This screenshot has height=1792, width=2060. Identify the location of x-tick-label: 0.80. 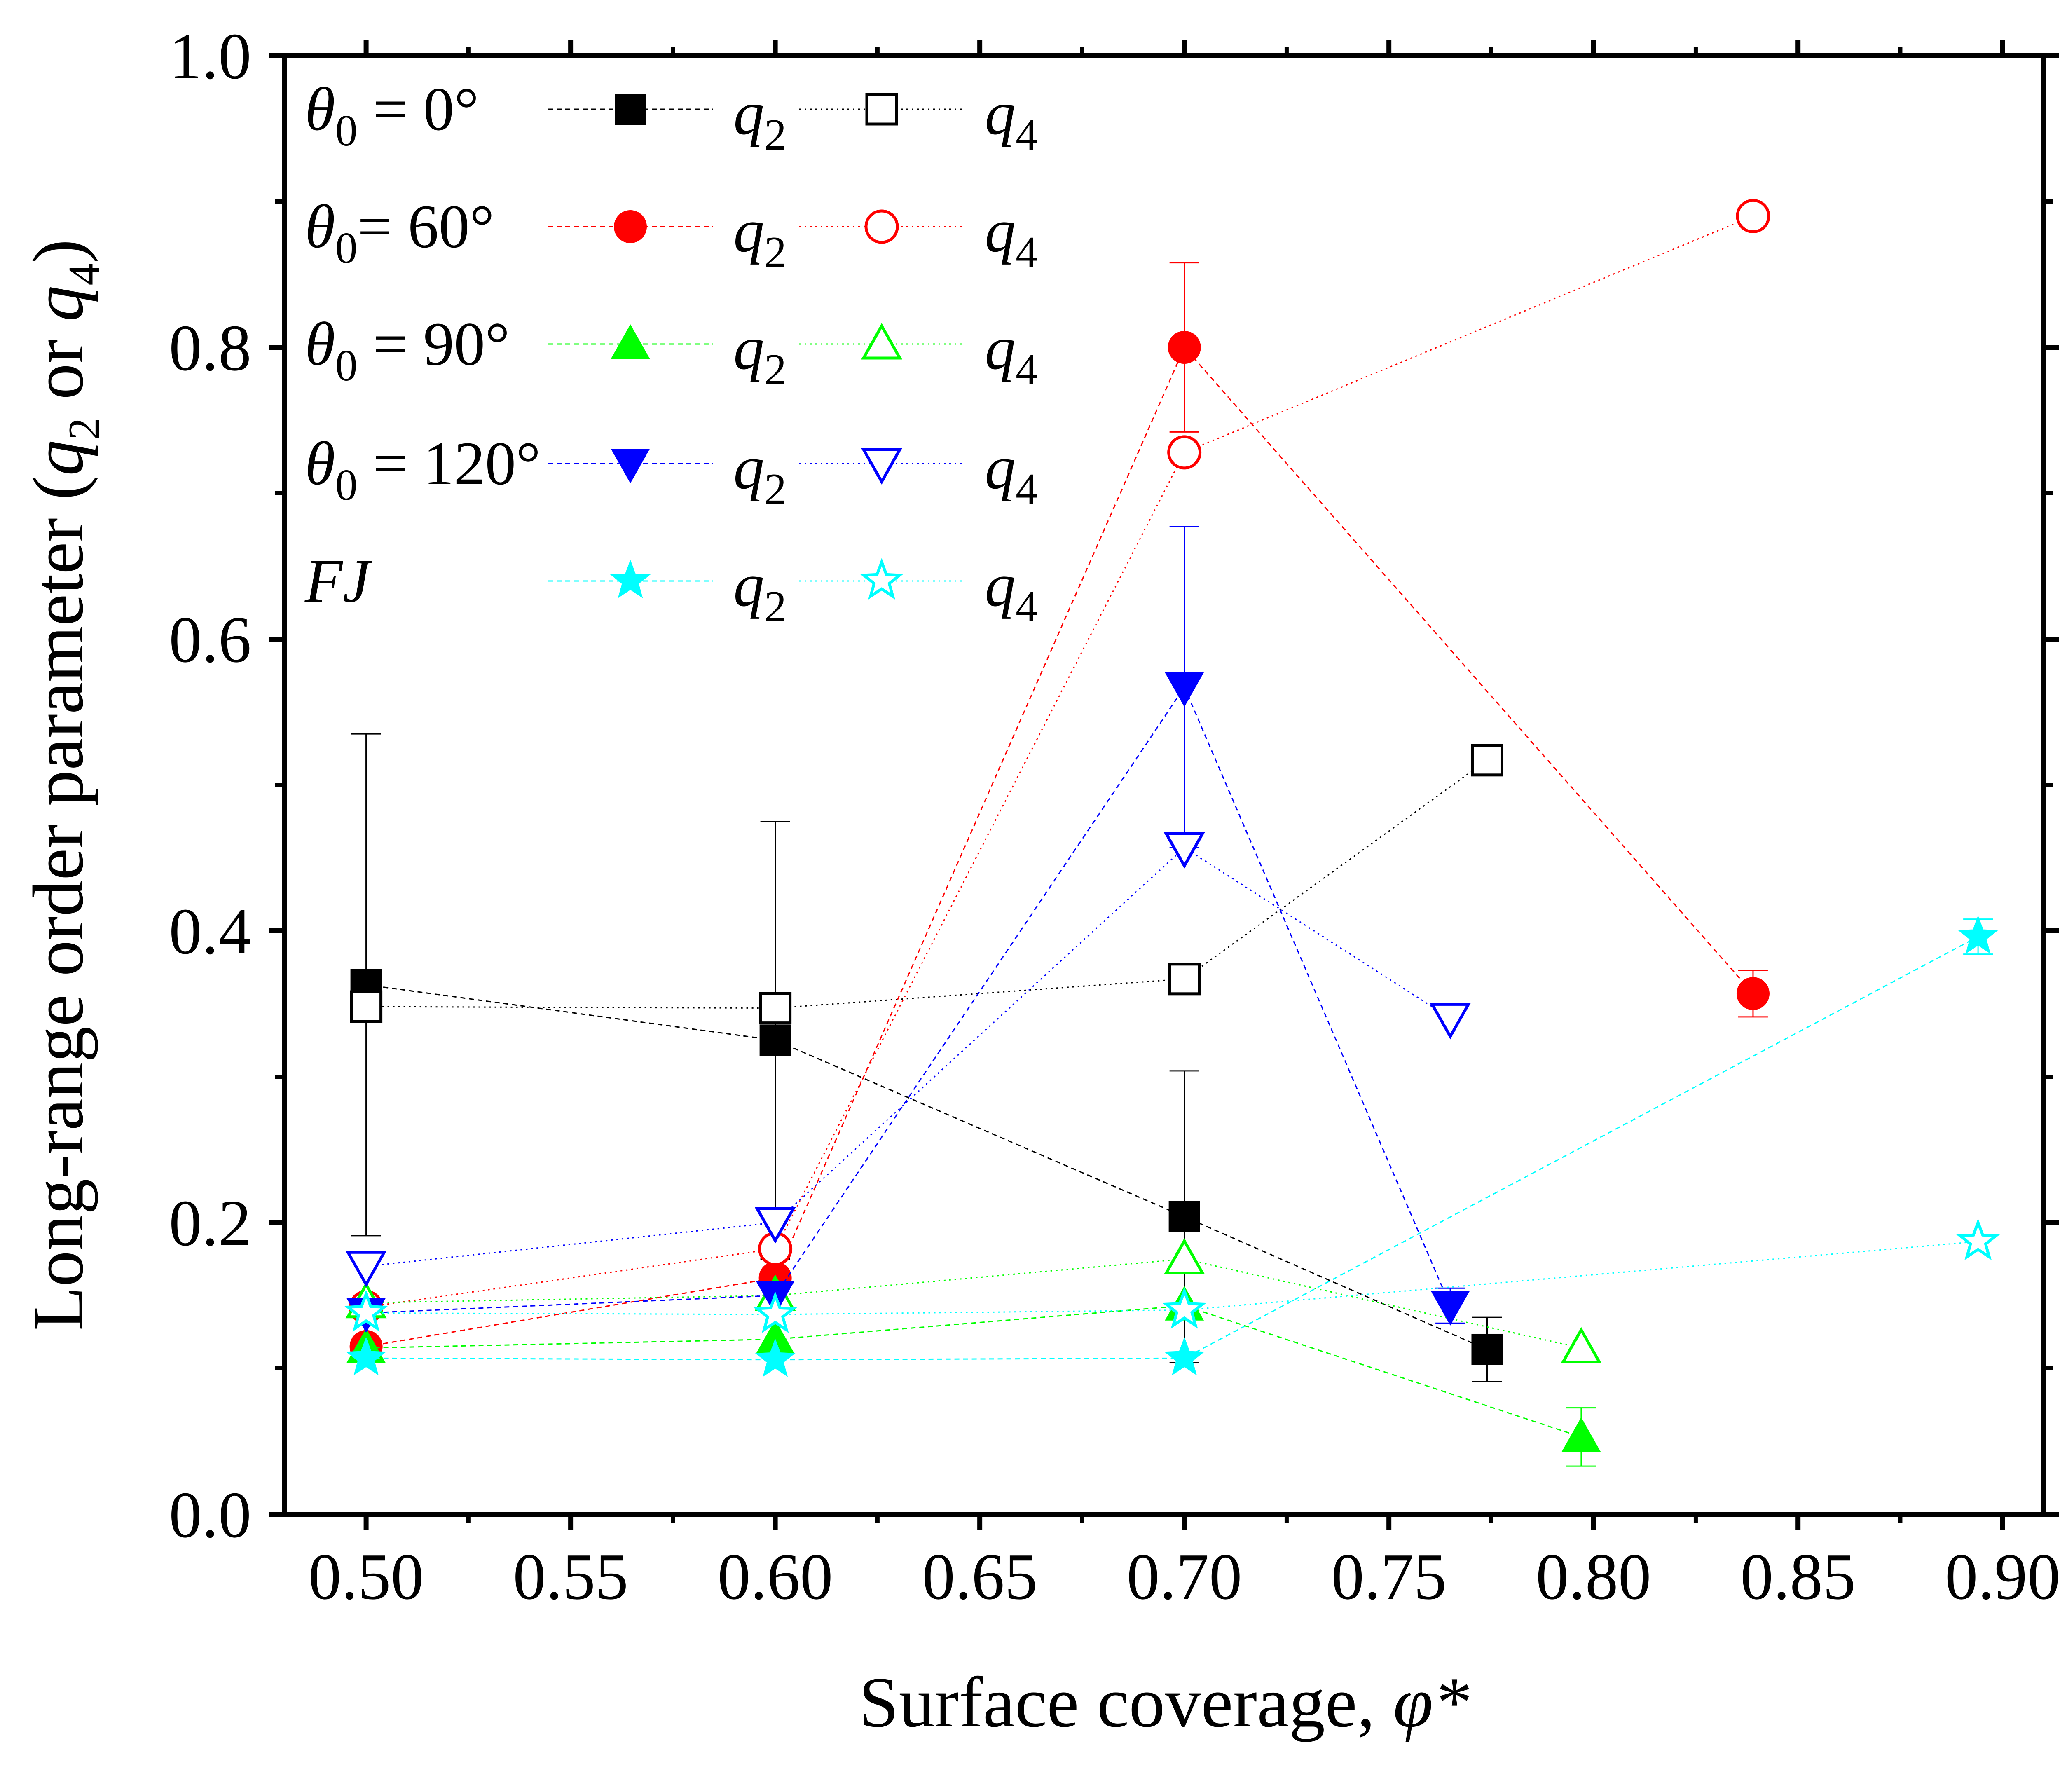
(1593, 1576).